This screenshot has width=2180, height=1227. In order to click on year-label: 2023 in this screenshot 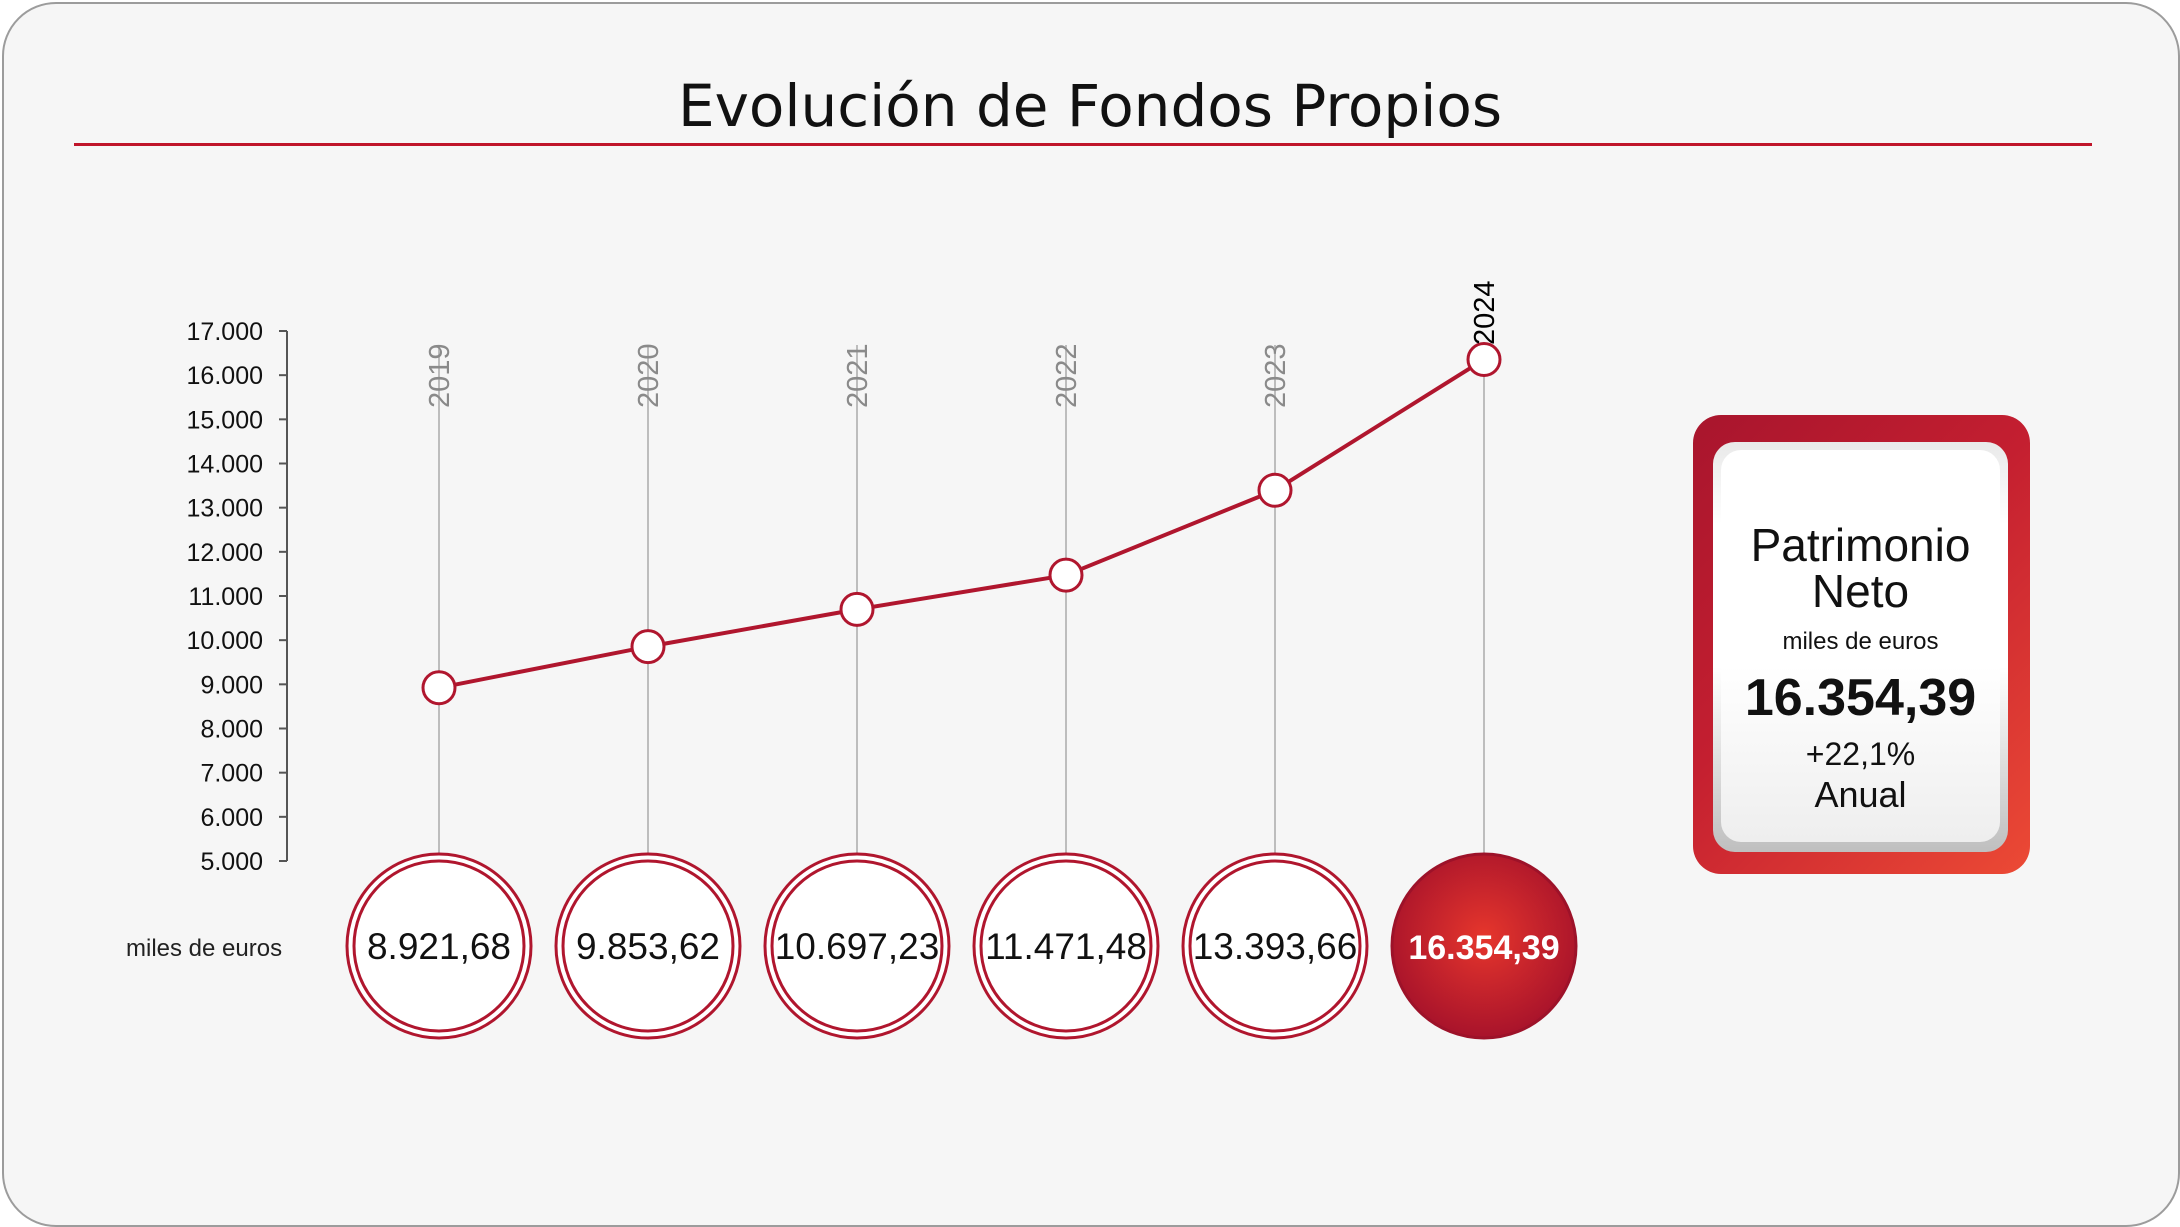, I will do `click(1276, 375)`.